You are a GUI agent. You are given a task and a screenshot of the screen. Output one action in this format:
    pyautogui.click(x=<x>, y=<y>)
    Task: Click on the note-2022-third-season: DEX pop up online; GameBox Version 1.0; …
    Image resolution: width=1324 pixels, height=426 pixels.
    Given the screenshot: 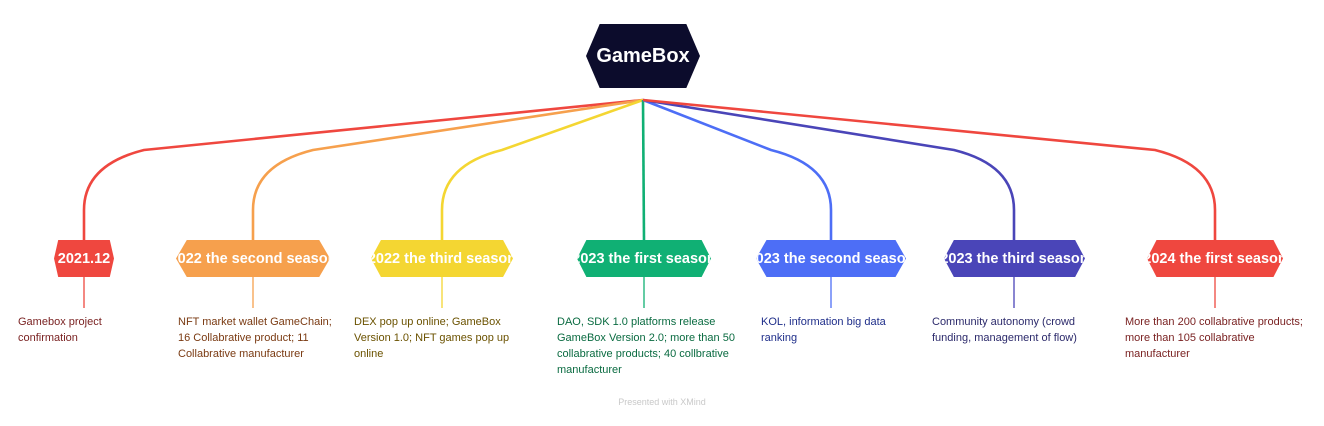 What is the action you would take?
    pyautogui.click(x=432, y=338)
    